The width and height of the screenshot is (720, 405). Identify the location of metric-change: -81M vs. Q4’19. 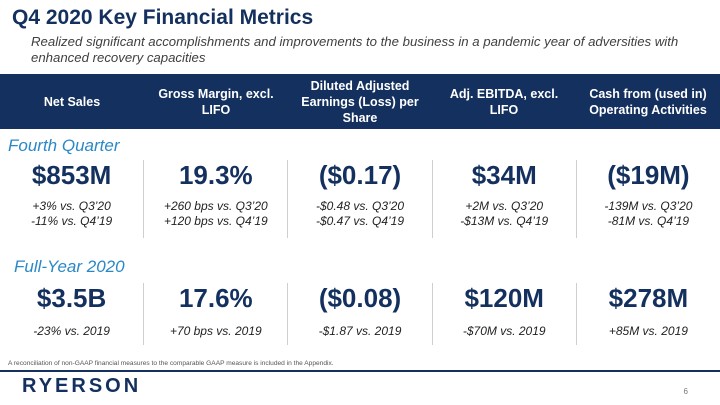
(648, 221).